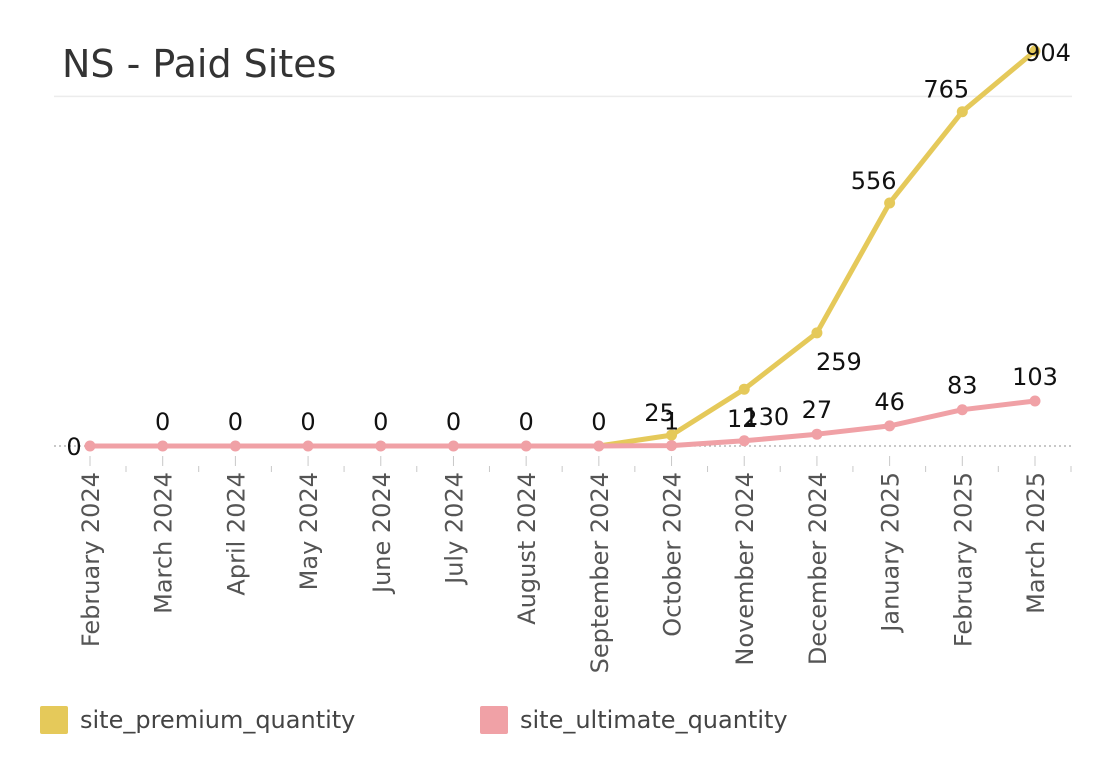 The width and height of the screenshot is (1110, 766). What do you see at coordinates (218, 720) in the screenshot?
I see `legend-label-premium: site_premium_quantity` at bounding box center [218, 720].